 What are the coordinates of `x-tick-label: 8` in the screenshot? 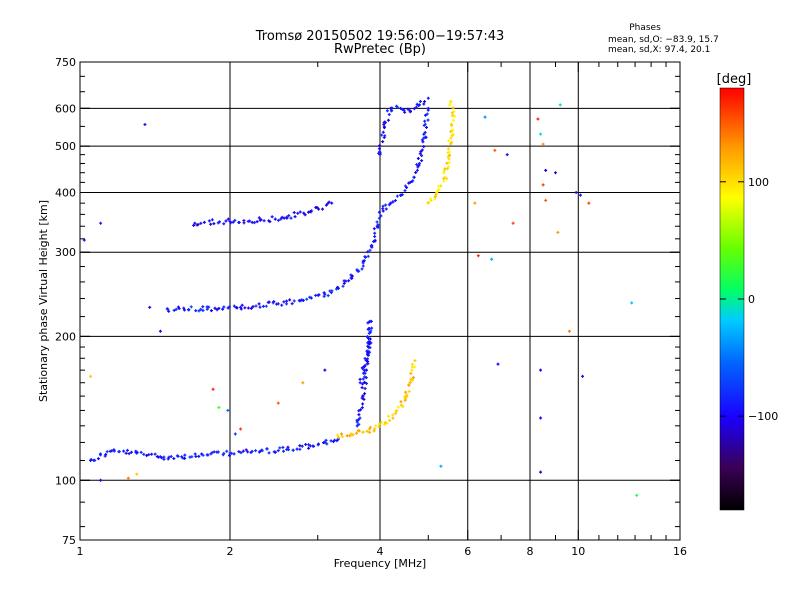 It's located at (530, 551).